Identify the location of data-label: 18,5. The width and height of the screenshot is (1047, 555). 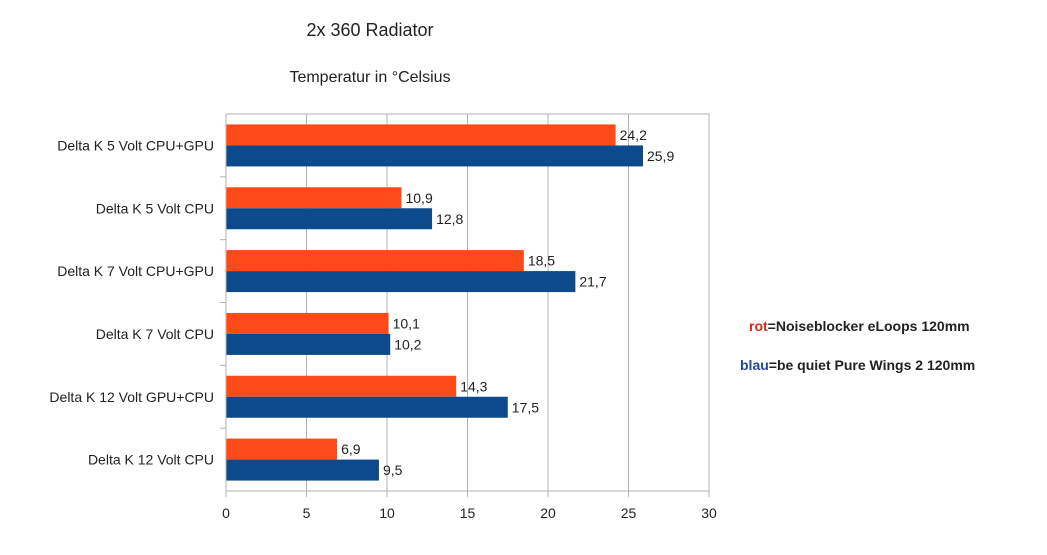
(541, 261).